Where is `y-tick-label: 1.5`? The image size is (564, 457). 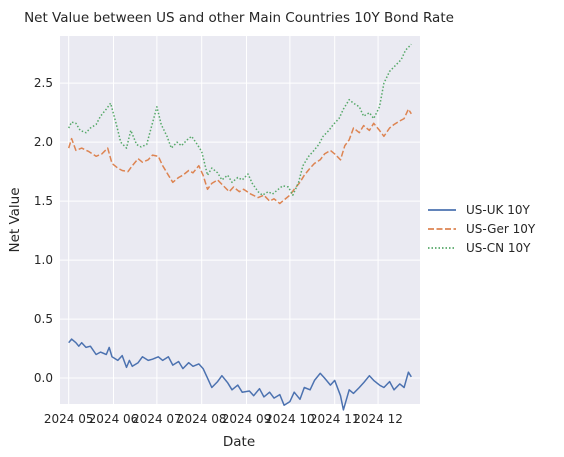 y-tick-label: 1.5 is located at coordinates (43, 201).